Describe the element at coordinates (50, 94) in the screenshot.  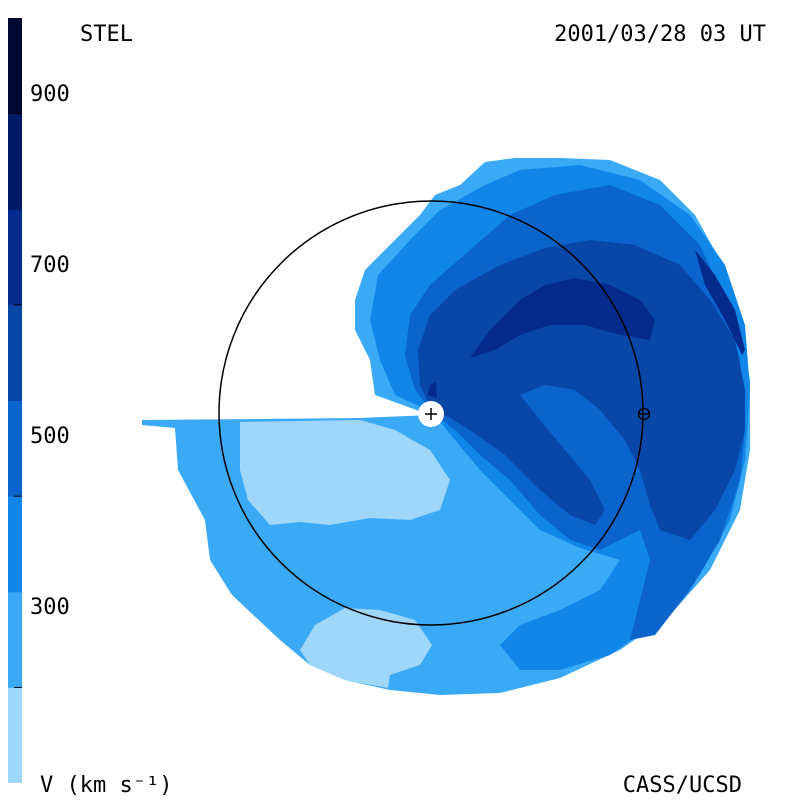
I see `colorbar-tick-label: 900` at that location.